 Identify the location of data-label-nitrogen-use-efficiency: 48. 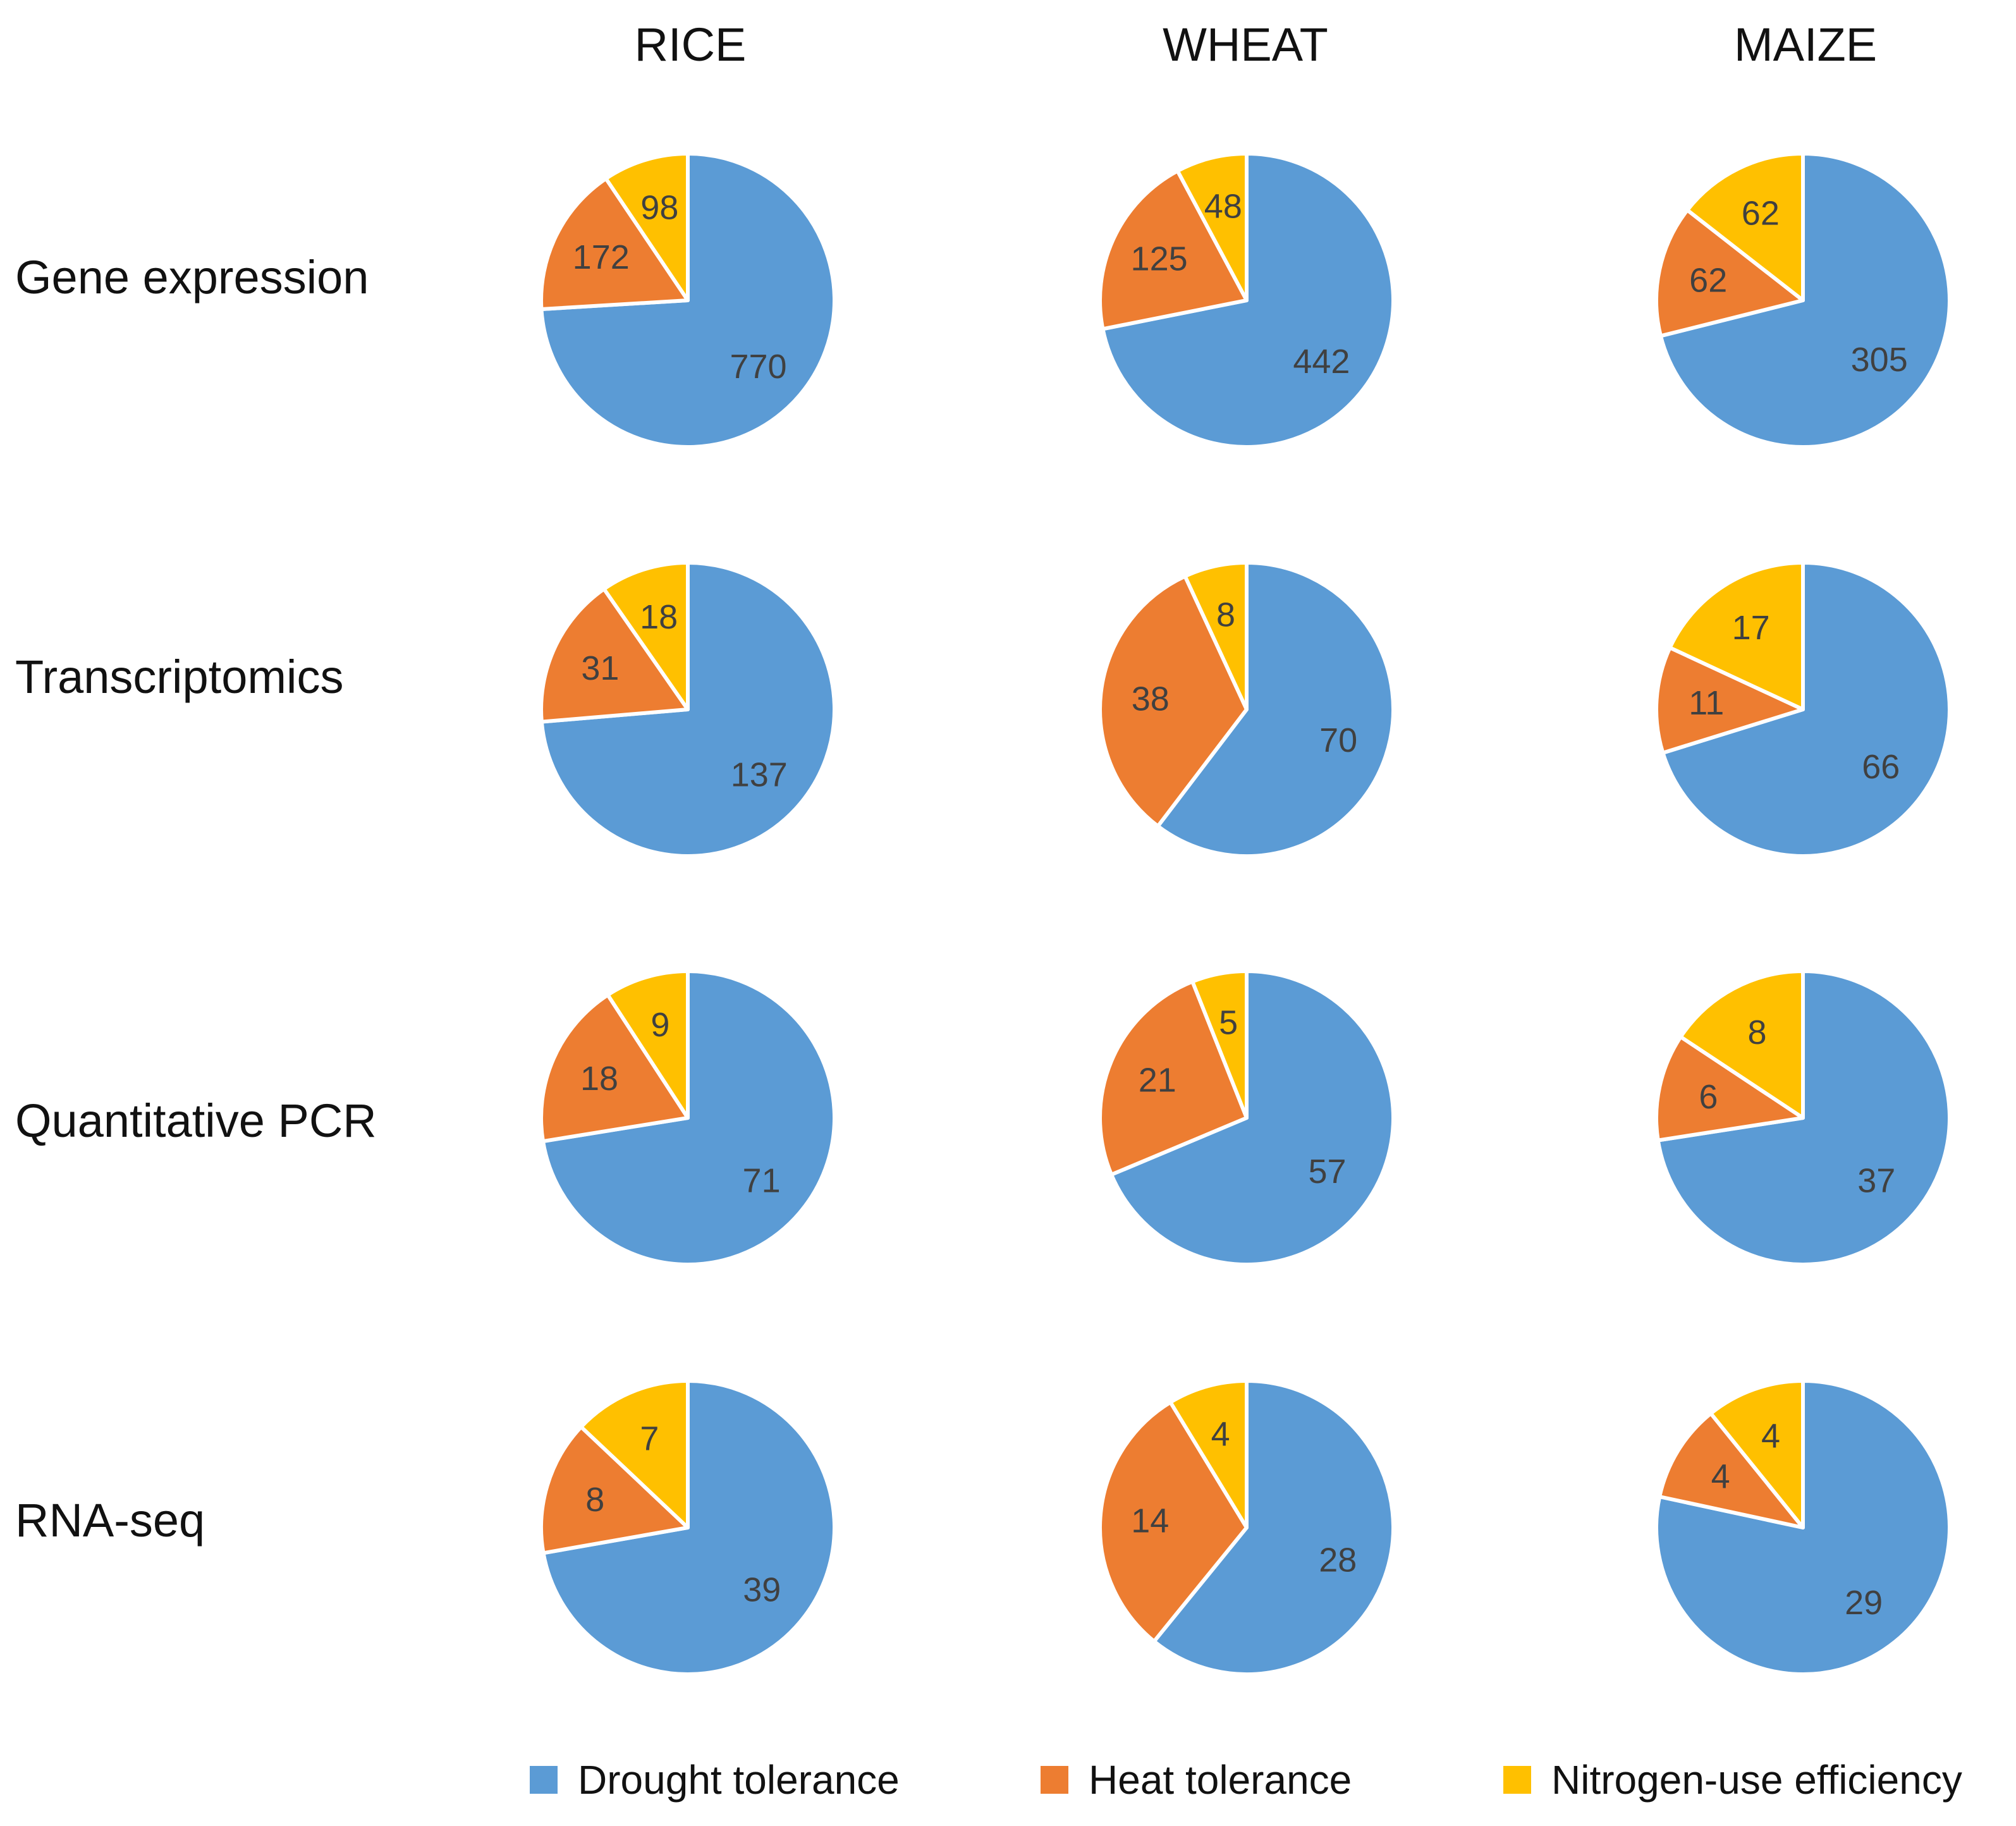
(1223, 206).